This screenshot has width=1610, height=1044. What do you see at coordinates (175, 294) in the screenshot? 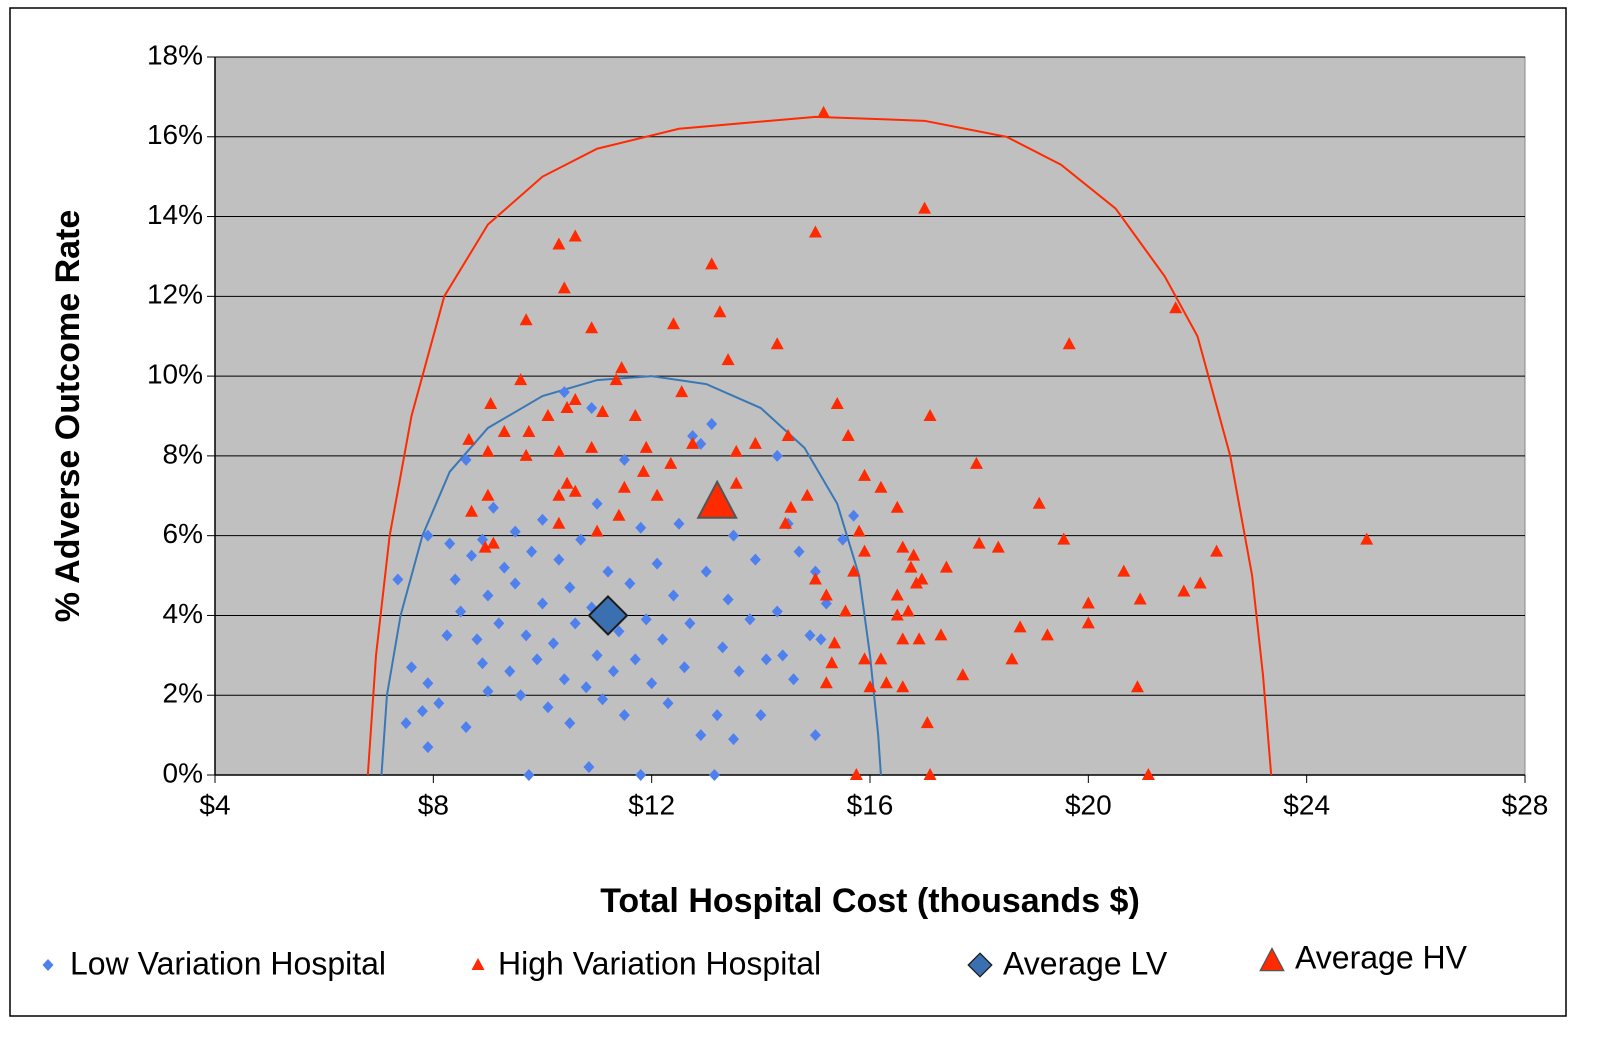
I see `y-tick-label: 12%` at bounding box center [175, 294].